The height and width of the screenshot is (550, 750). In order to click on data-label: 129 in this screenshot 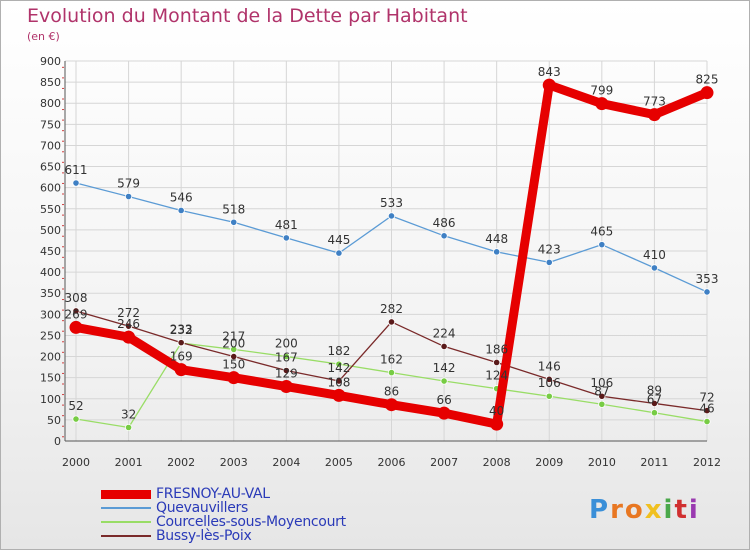, I will do `click(286, 374)`.